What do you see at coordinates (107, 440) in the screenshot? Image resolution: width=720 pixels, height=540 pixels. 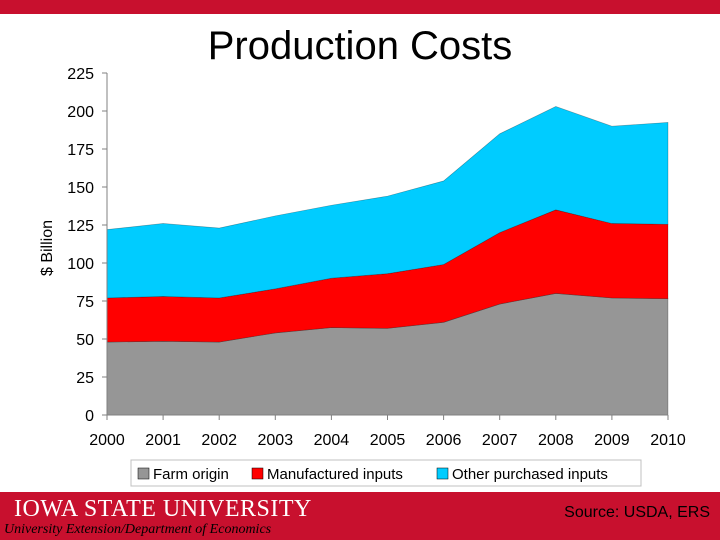 I see `x-tick-label: 2000` at bounding box center [107, 440].